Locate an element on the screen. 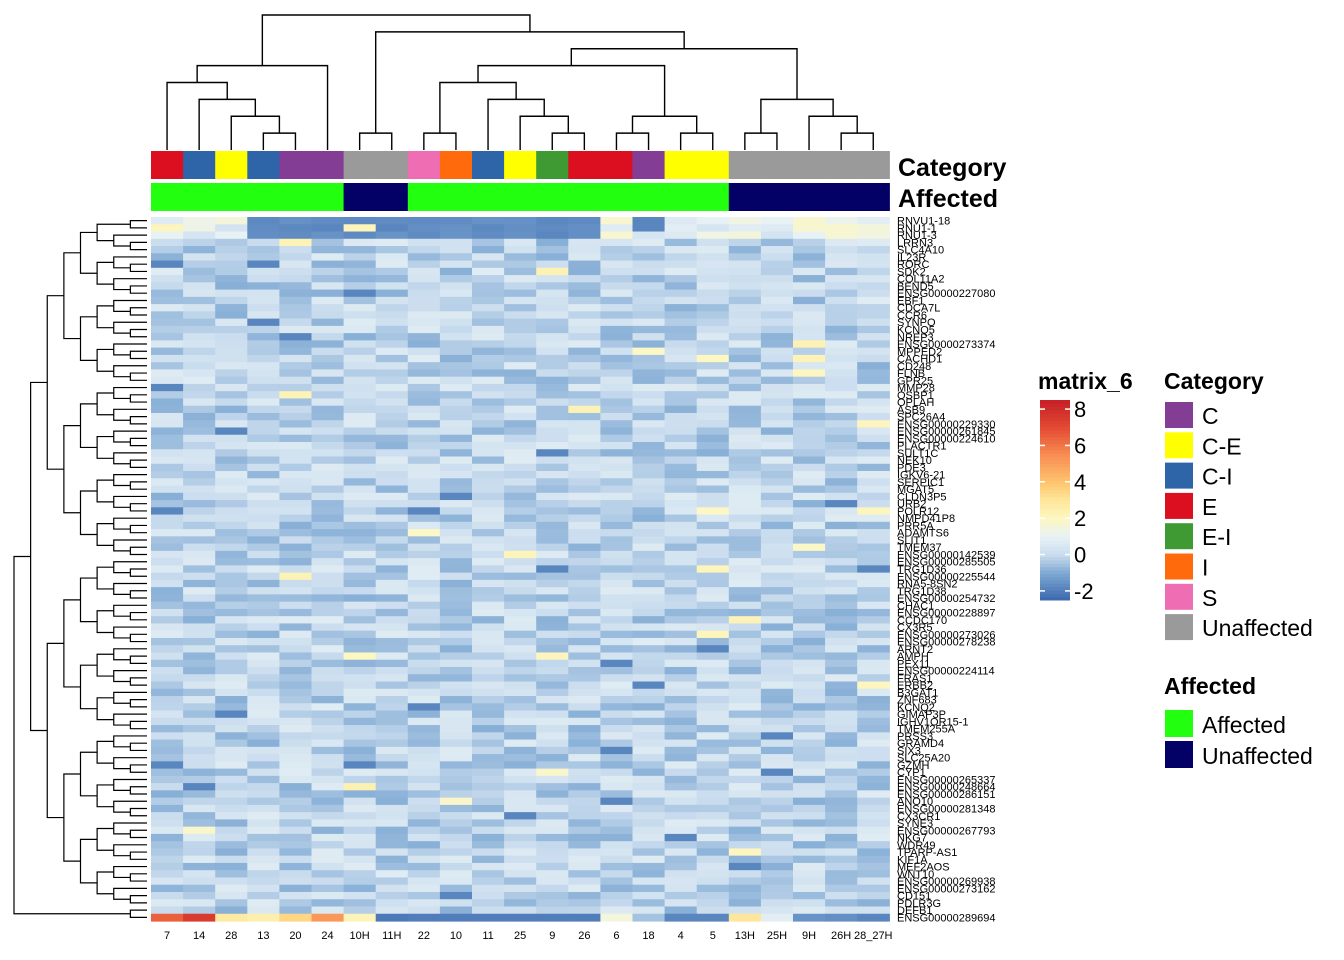  row-label: NREP3 is located at coordinates (915, 338).